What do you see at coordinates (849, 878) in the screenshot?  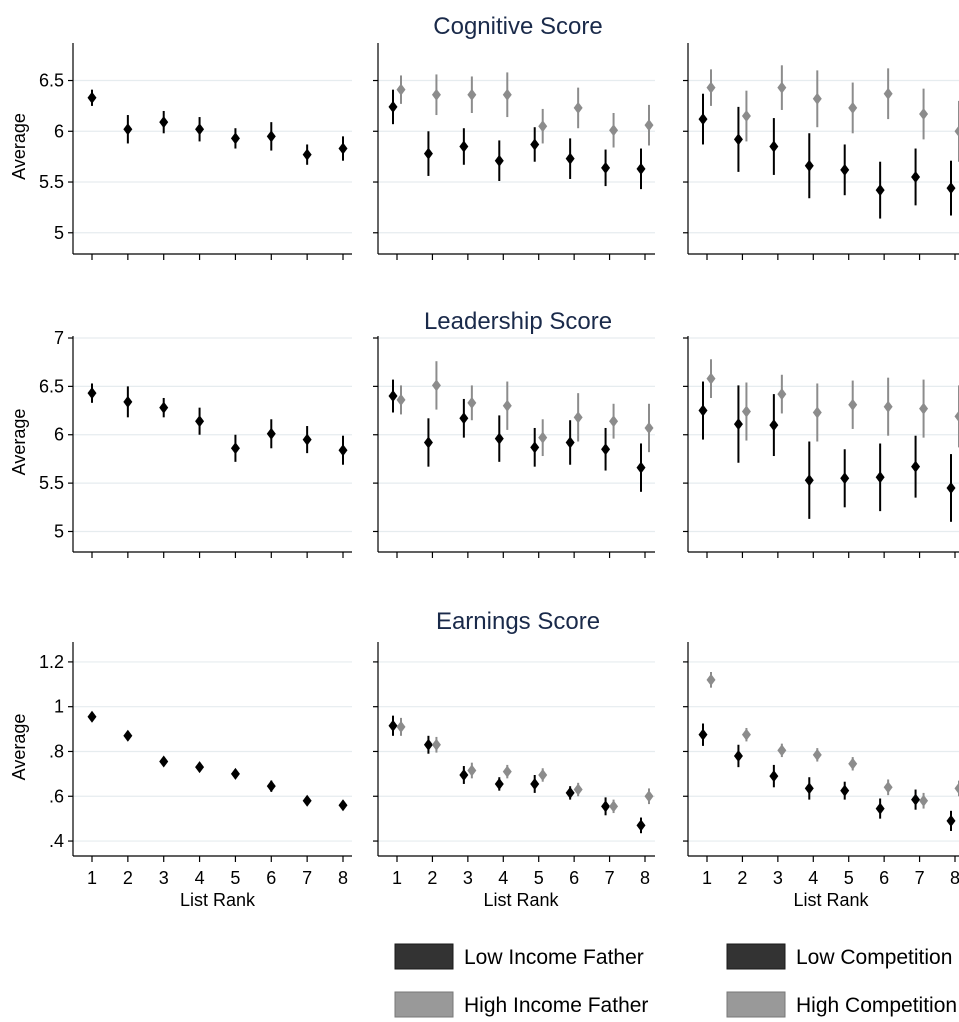 I see `x-tick-label: 5` at bounding box center [849, 878].